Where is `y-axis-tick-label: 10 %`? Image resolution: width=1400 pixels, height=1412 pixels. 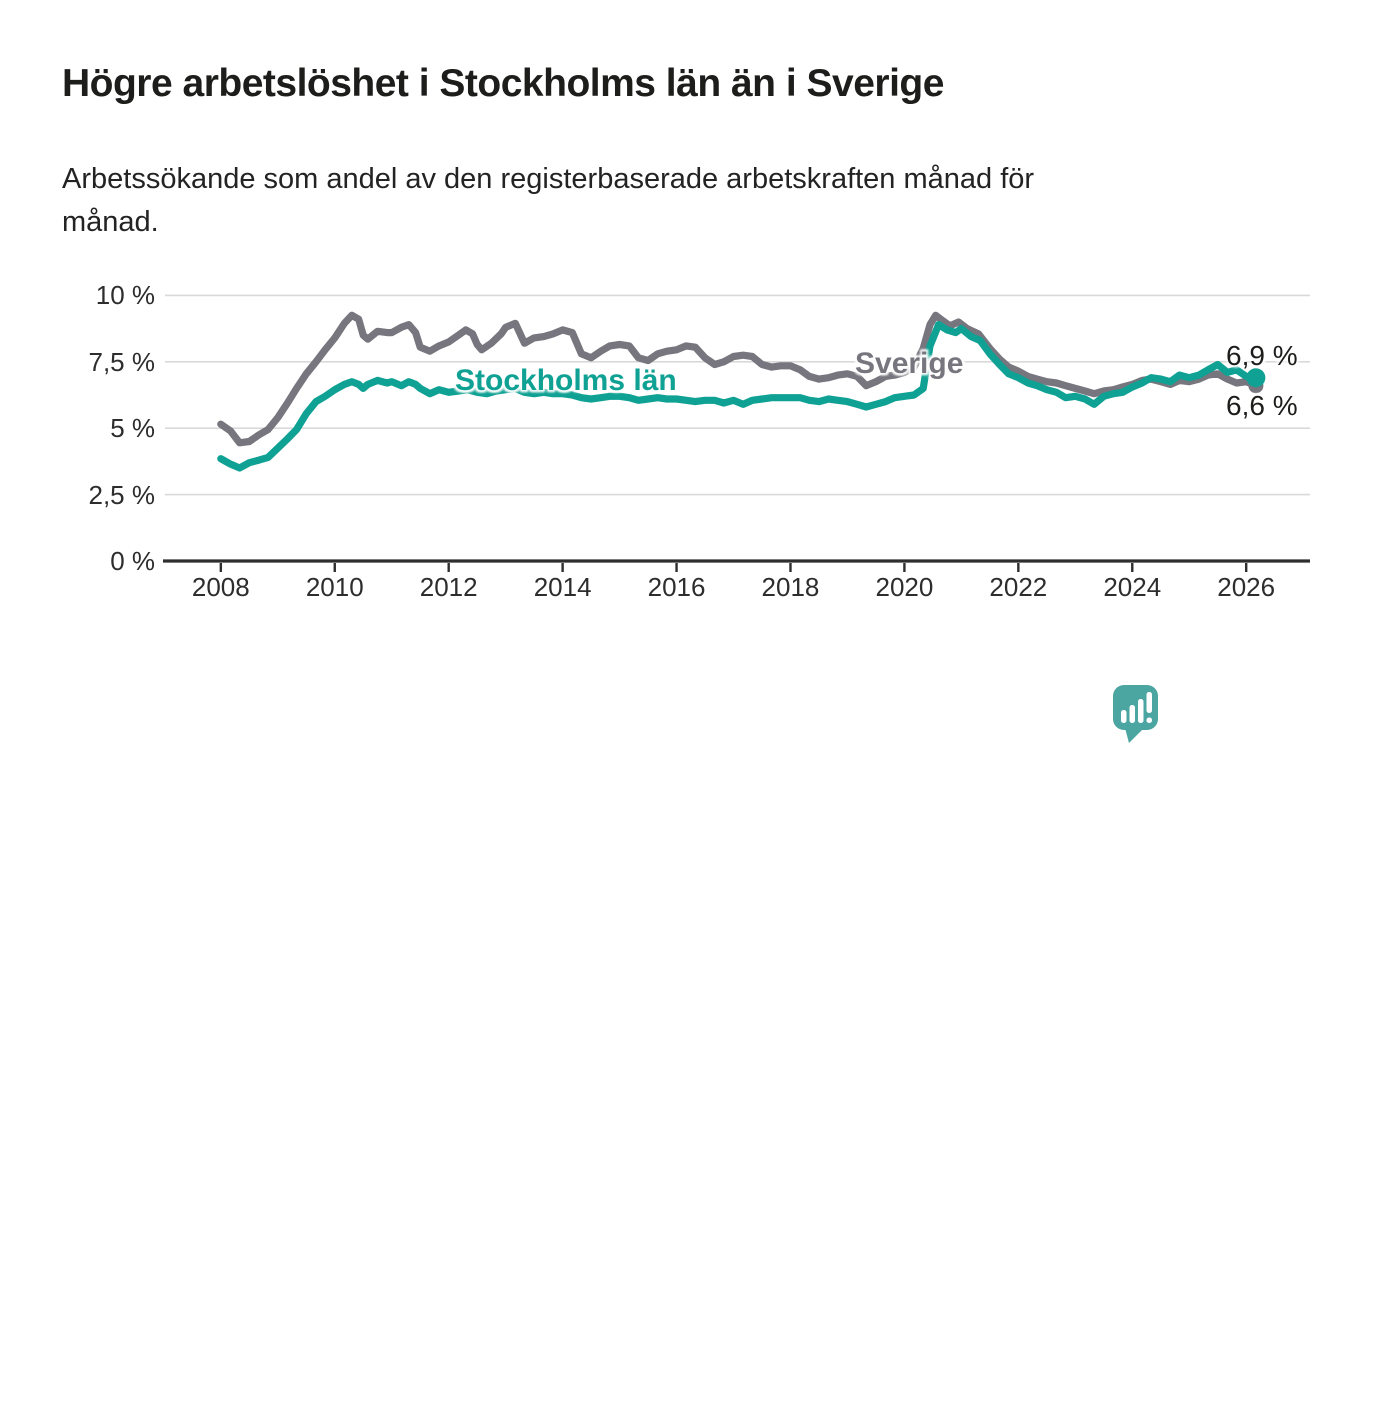 y-axis-tick-label: 10 % is located at coordinates (125, 295).